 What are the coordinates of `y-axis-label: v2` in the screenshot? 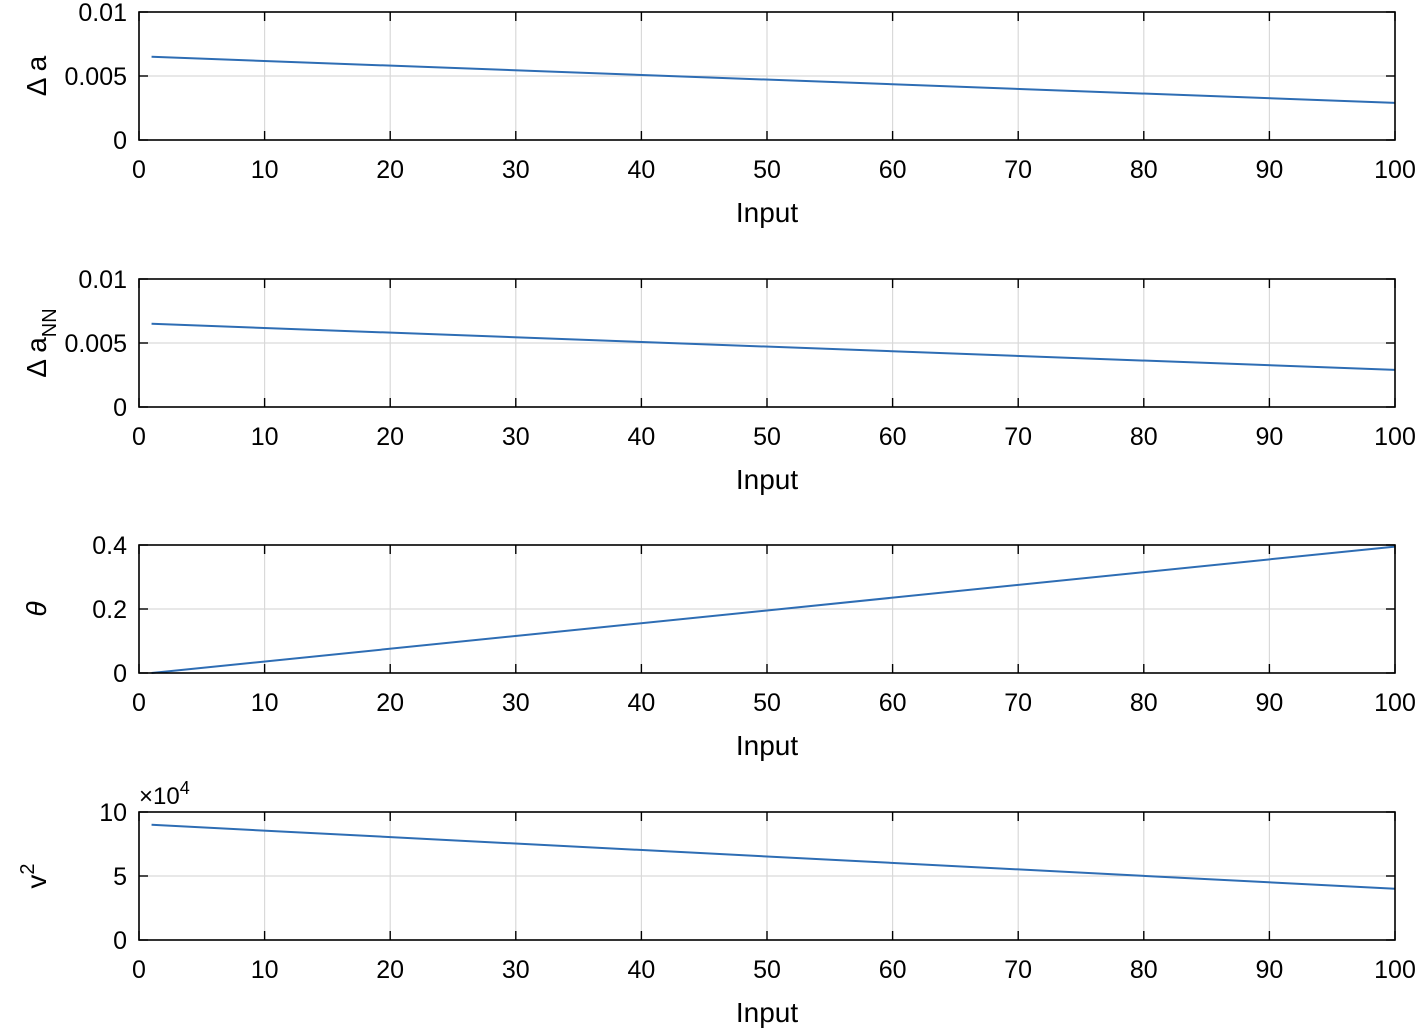 It's located at (34, 875).